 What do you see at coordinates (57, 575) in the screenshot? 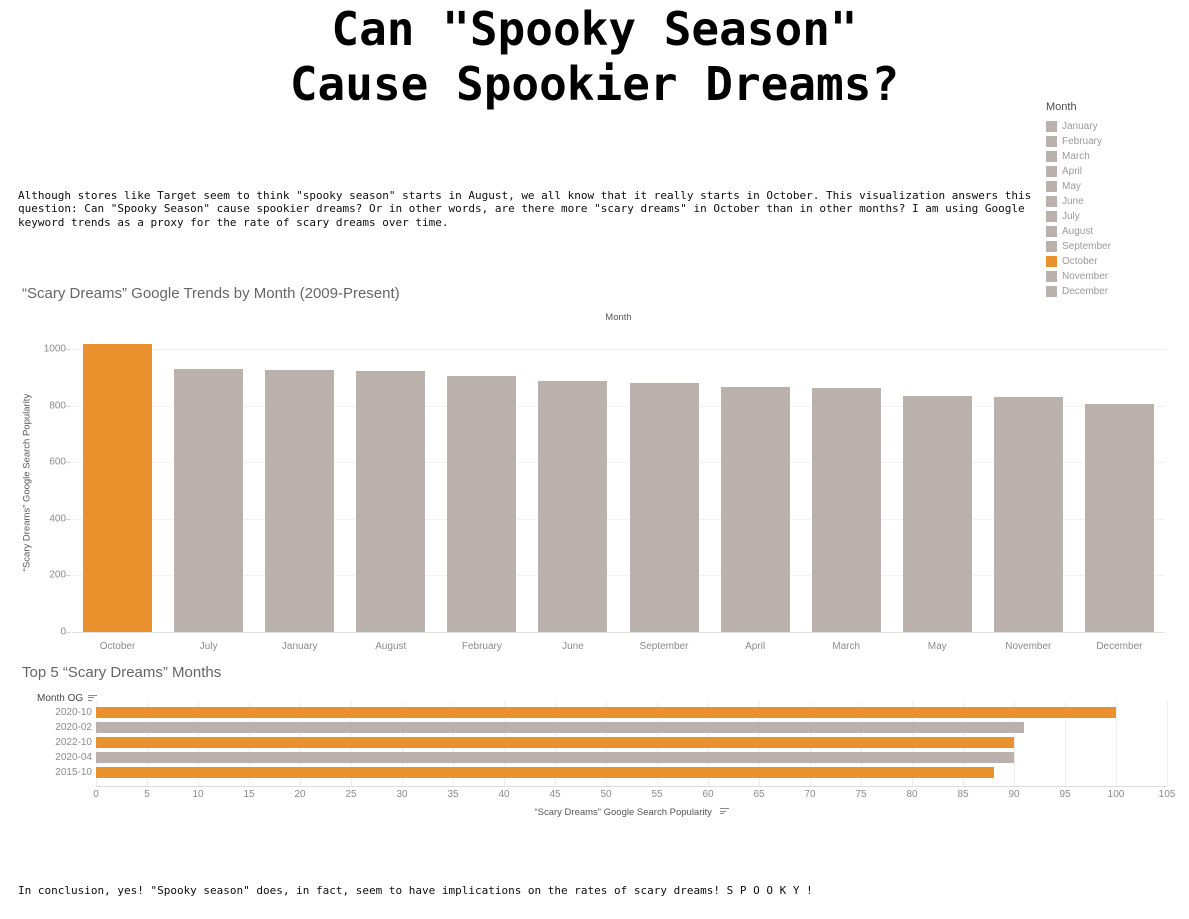
I see `y-tick-label: 200` at bounding box center [57, 575].